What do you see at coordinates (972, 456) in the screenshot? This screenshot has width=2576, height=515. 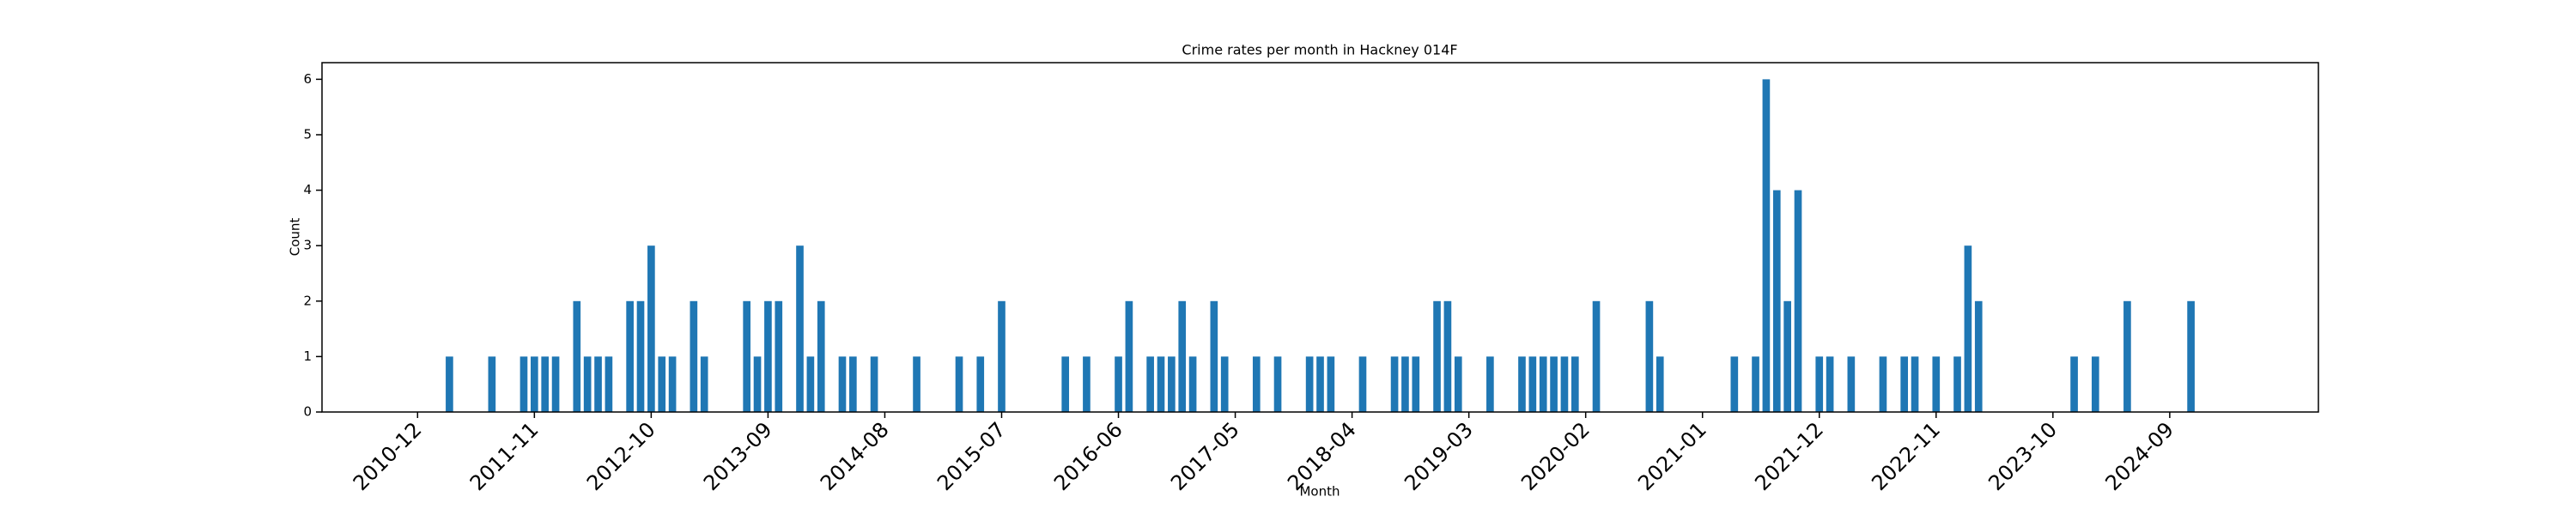 I see `x-tick-label: 2015-07` at bounding box center [972, 456].